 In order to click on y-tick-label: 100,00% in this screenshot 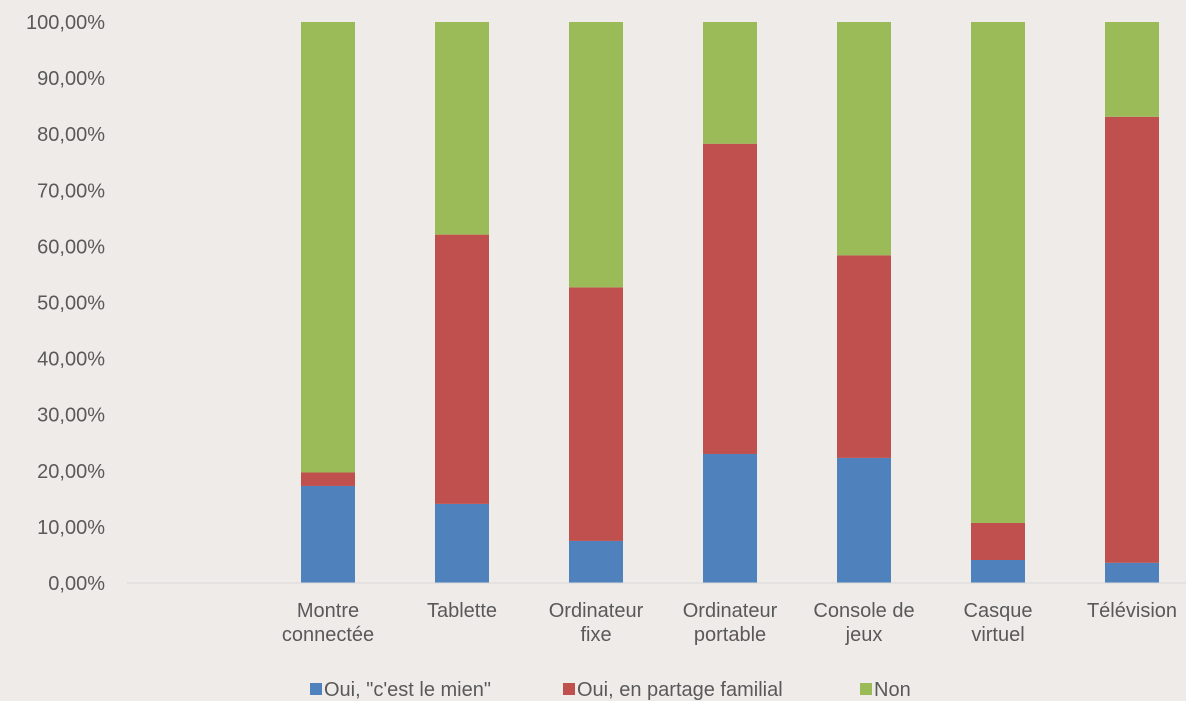, I will do `click(65, 23)`.